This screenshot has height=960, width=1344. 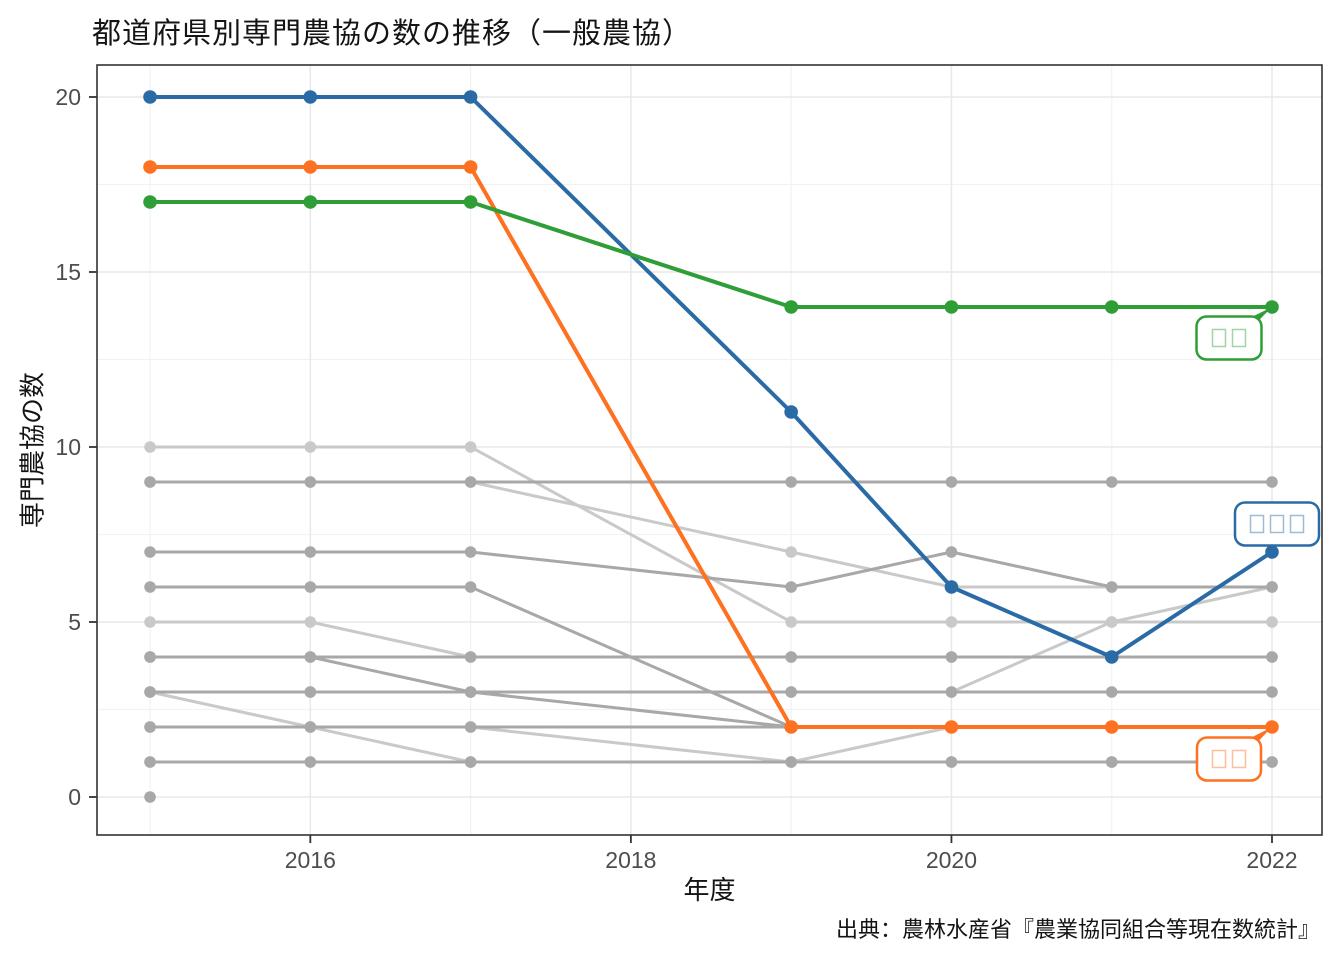 I want to click on x-tick-label: 2016, so click(x=310, y=860).